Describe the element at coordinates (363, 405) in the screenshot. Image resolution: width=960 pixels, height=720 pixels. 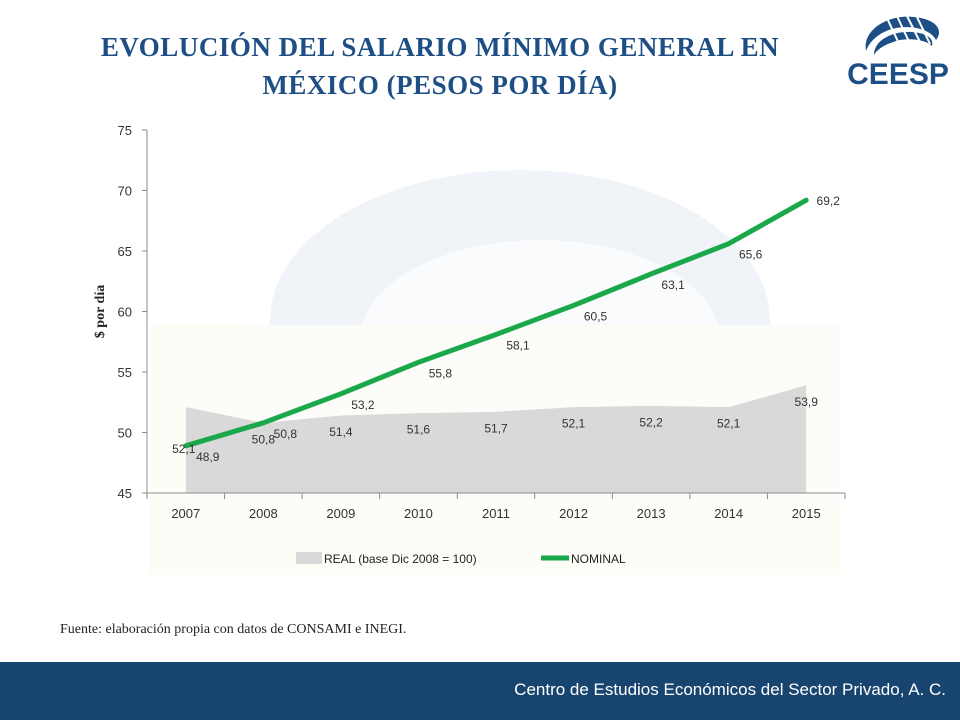
I see `nominal-data-label: 53,2` at that location.